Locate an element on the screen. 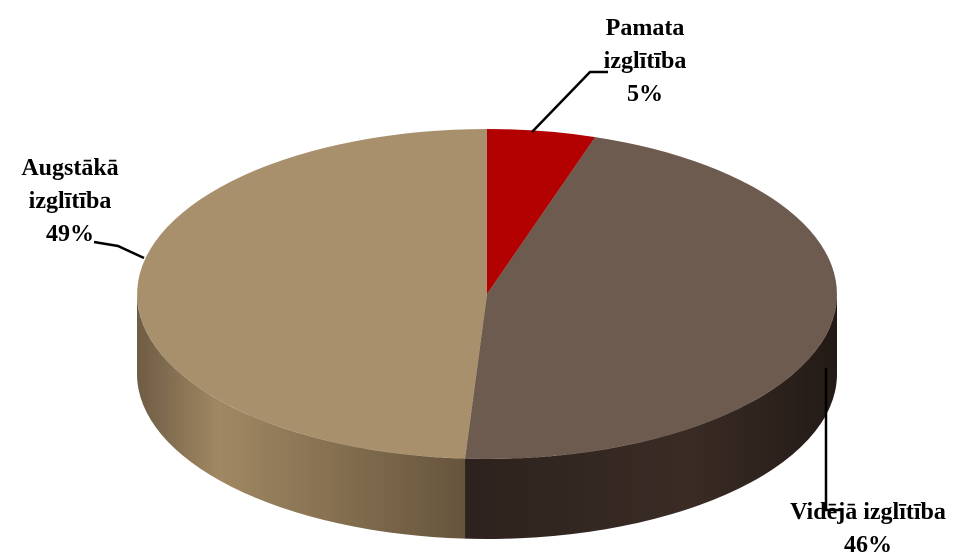 The image size is (964, 552). label-2-line-1: izglītība is located at coordinates (70, 201).